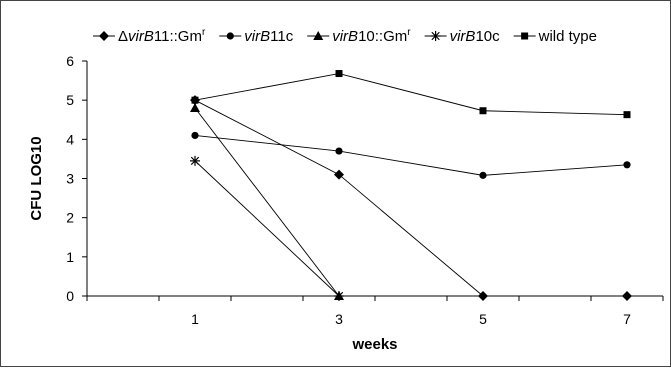 This screenshot has height=368, width=671. What do you see at coordinates (70, 139) in the screenshot?
I see `y-tick-label: 4` at bounding box center [70, 139].